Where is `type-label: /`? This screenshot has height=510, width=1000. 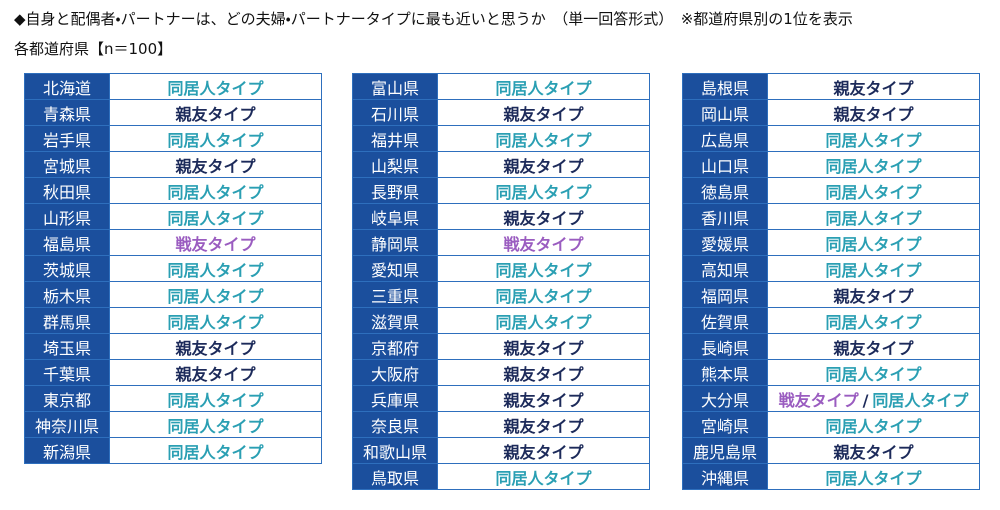 type-label: / is located at coordinates (865, 400).